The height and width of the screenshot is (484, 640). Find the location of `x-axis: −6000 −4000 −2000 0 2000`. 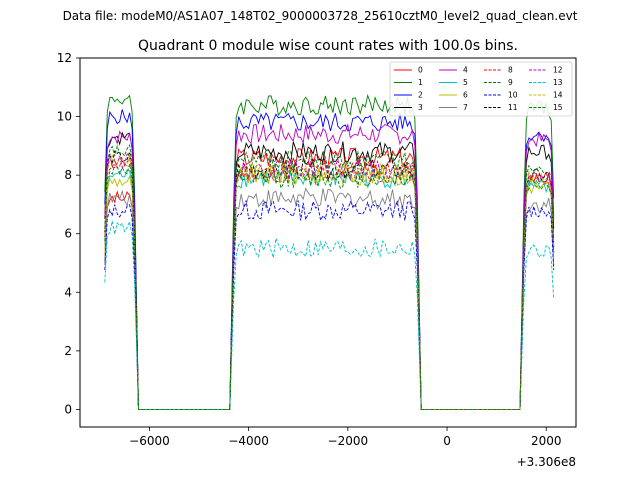

x-axis: −6000 −4000 −2000 0 2000 is located at coordinates (345, 437).